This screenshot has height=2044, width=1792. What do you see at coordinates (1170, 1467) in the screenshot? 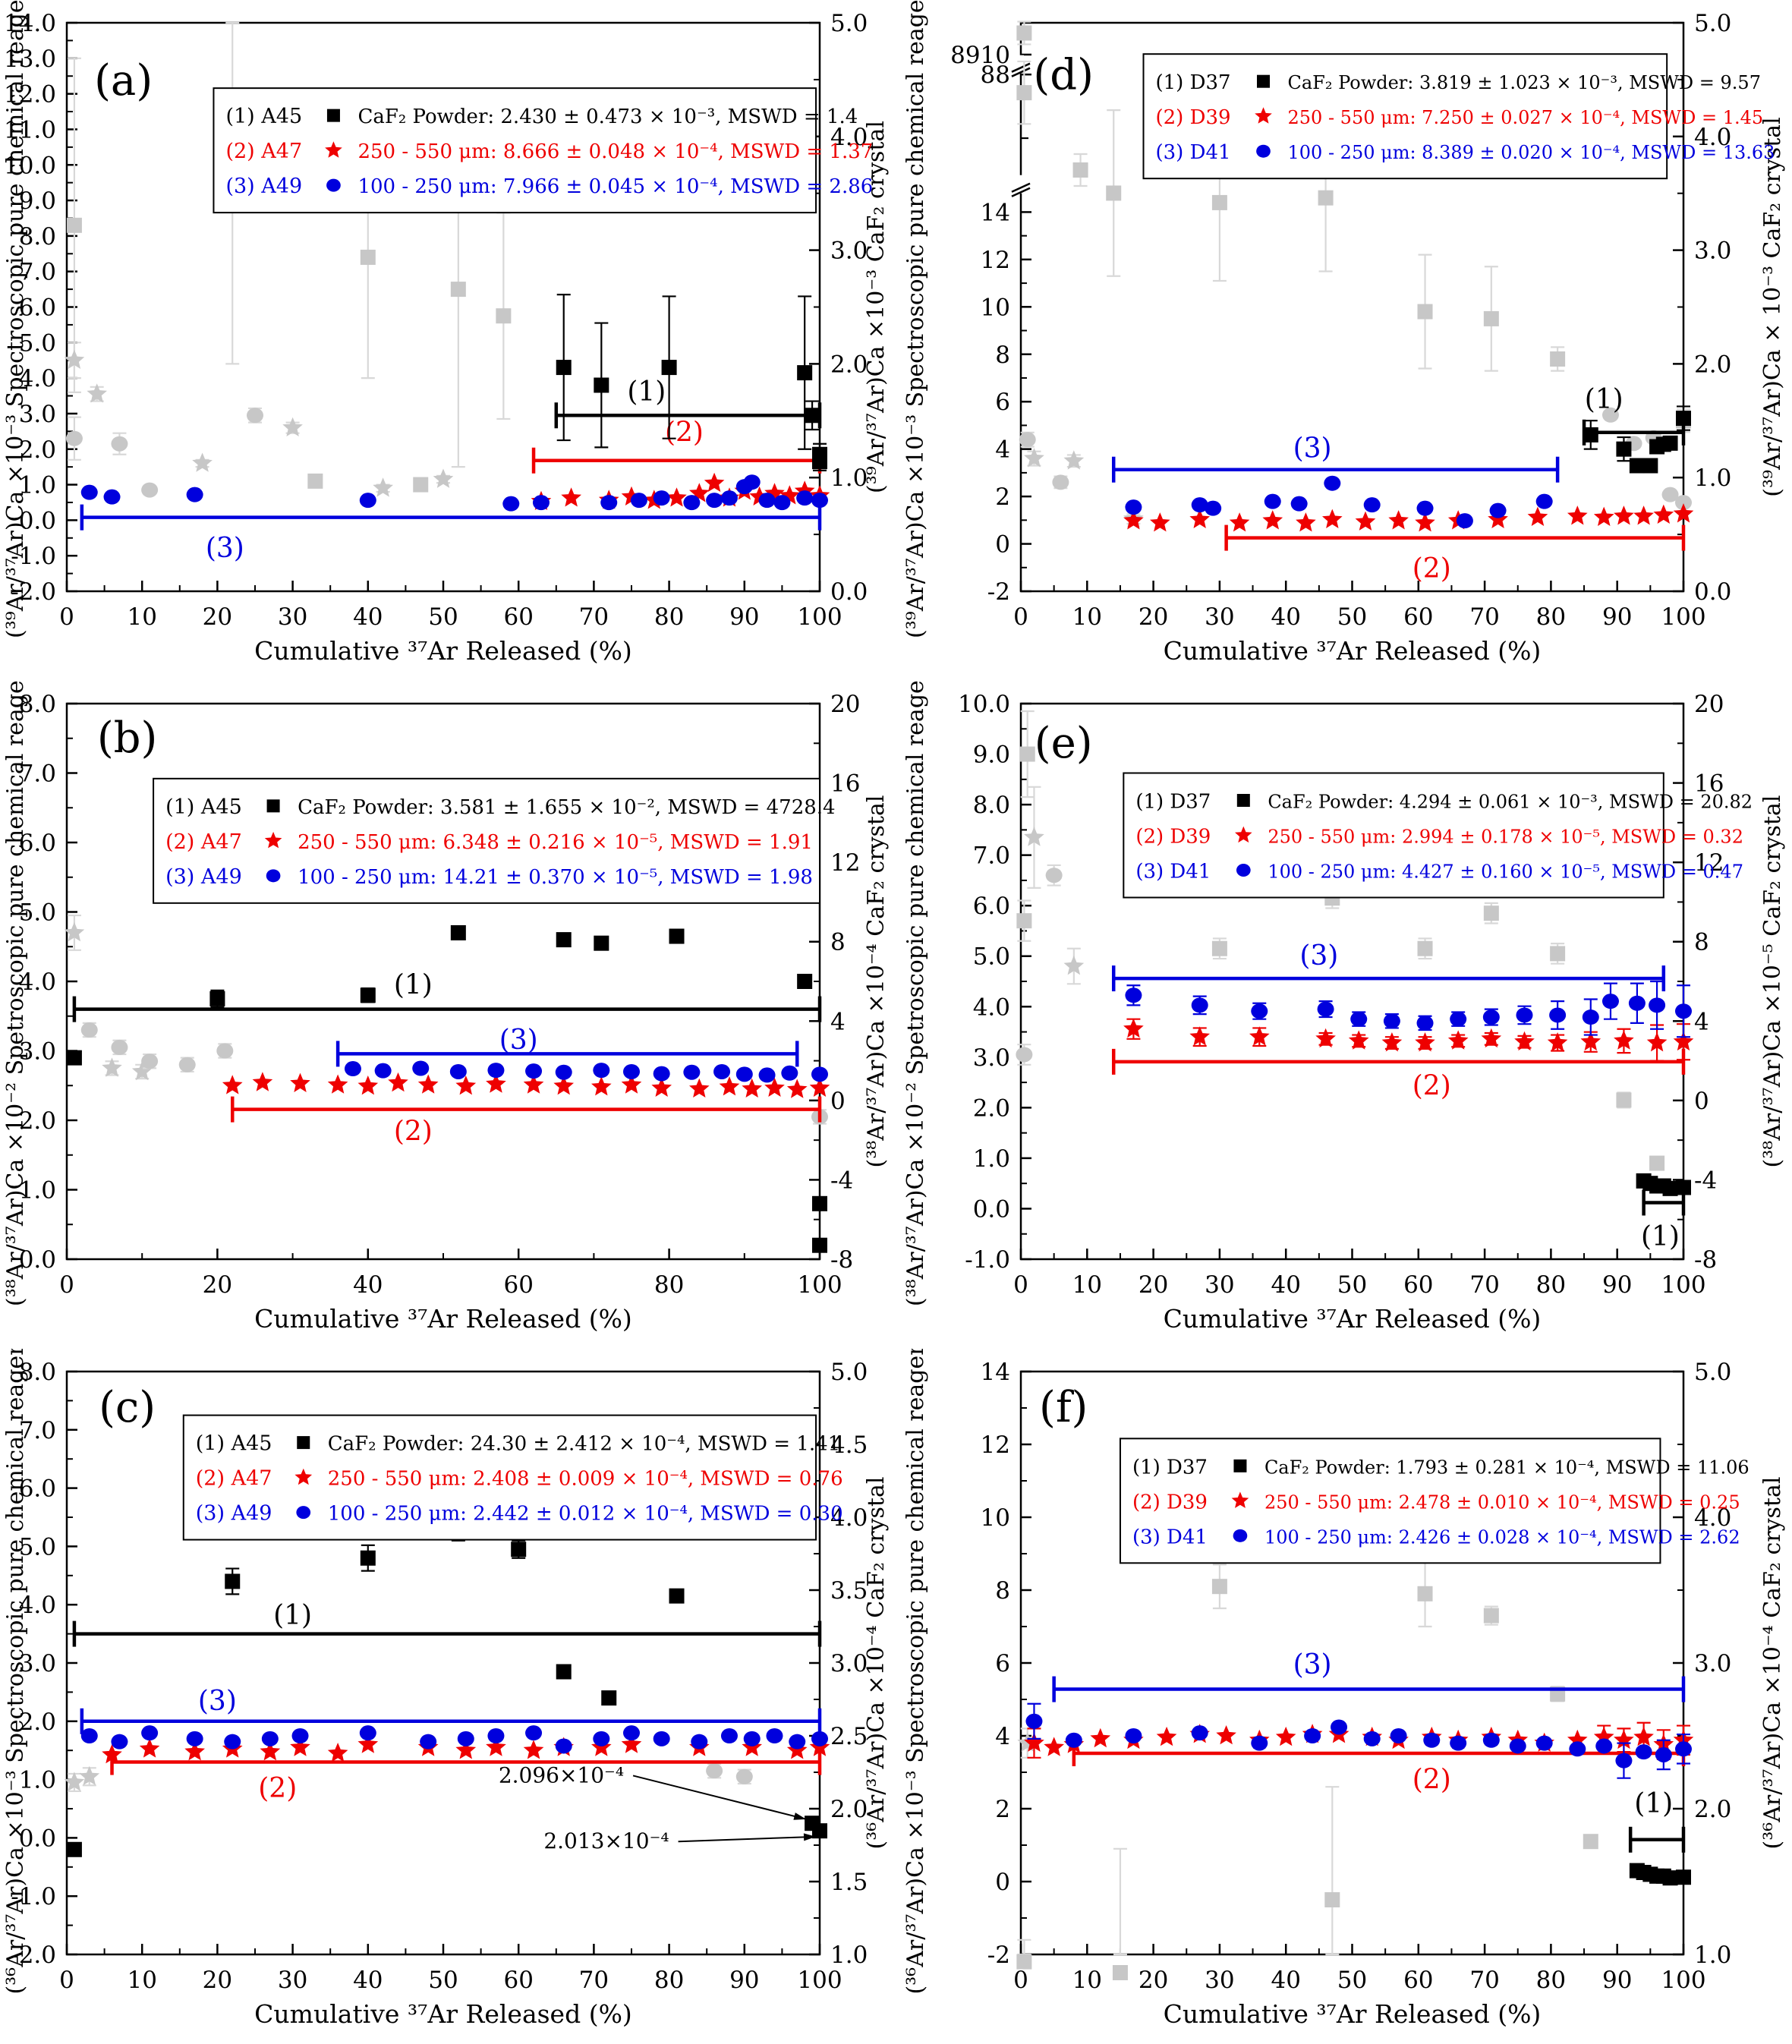
I see `legend-sample-label: (1) D37` at bounding box center [1170, 1467].